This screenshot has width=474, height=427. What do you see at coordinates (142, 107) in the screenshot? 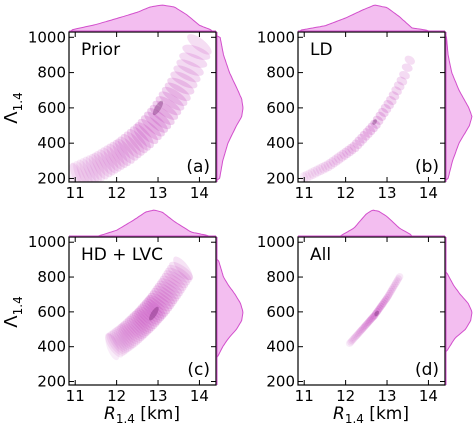
I see `axes-frame` at bounding box center [142, 107].